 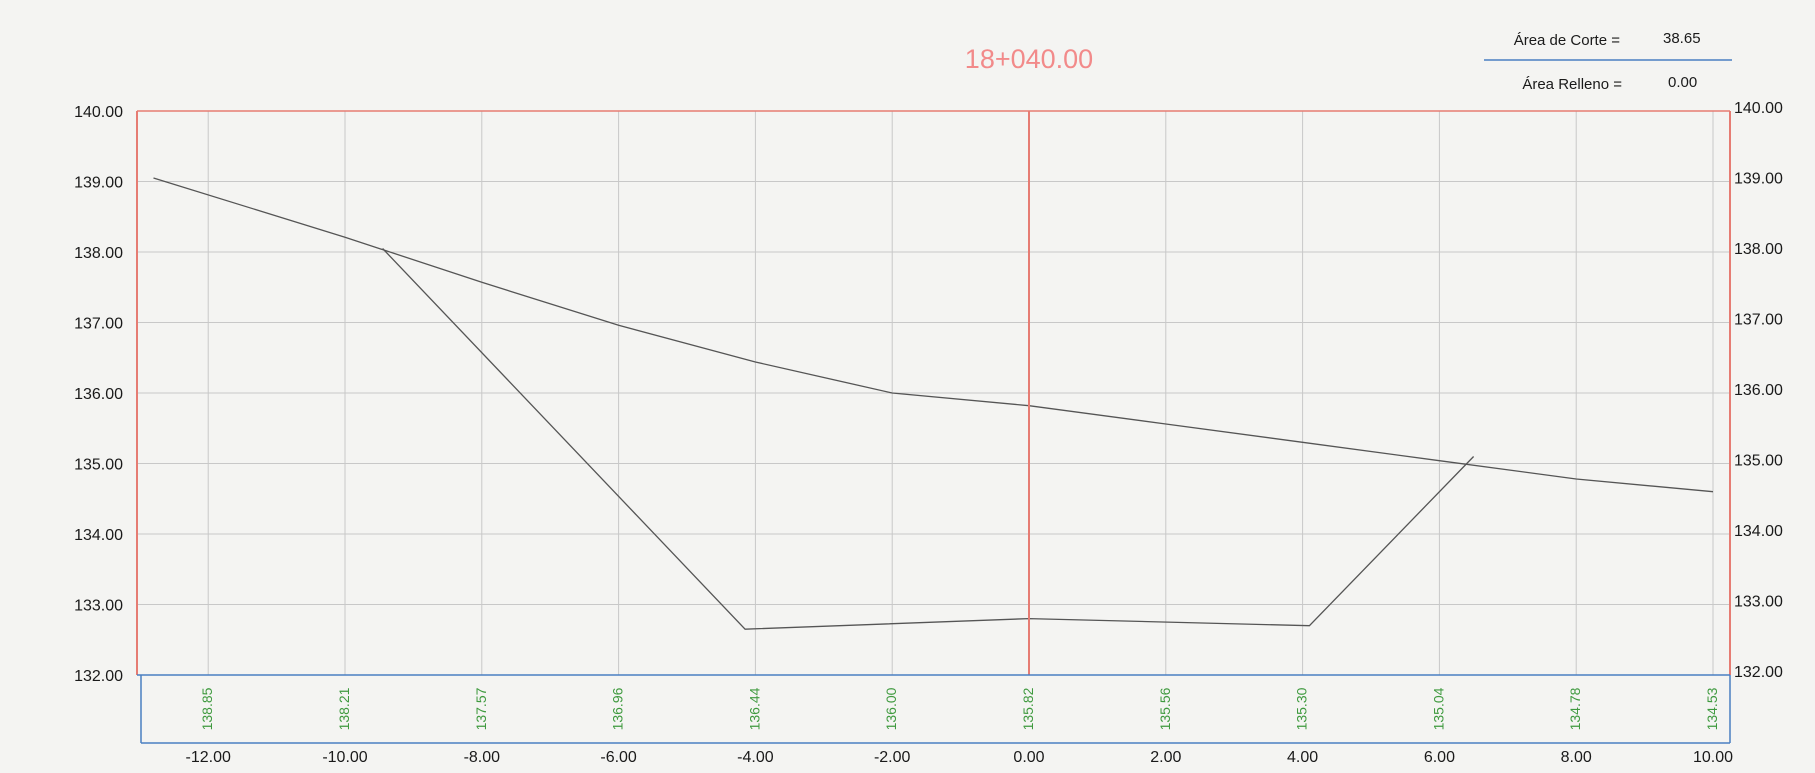 I want to click on y-tick-label-left: 138.00, so click(x=98, y=253).